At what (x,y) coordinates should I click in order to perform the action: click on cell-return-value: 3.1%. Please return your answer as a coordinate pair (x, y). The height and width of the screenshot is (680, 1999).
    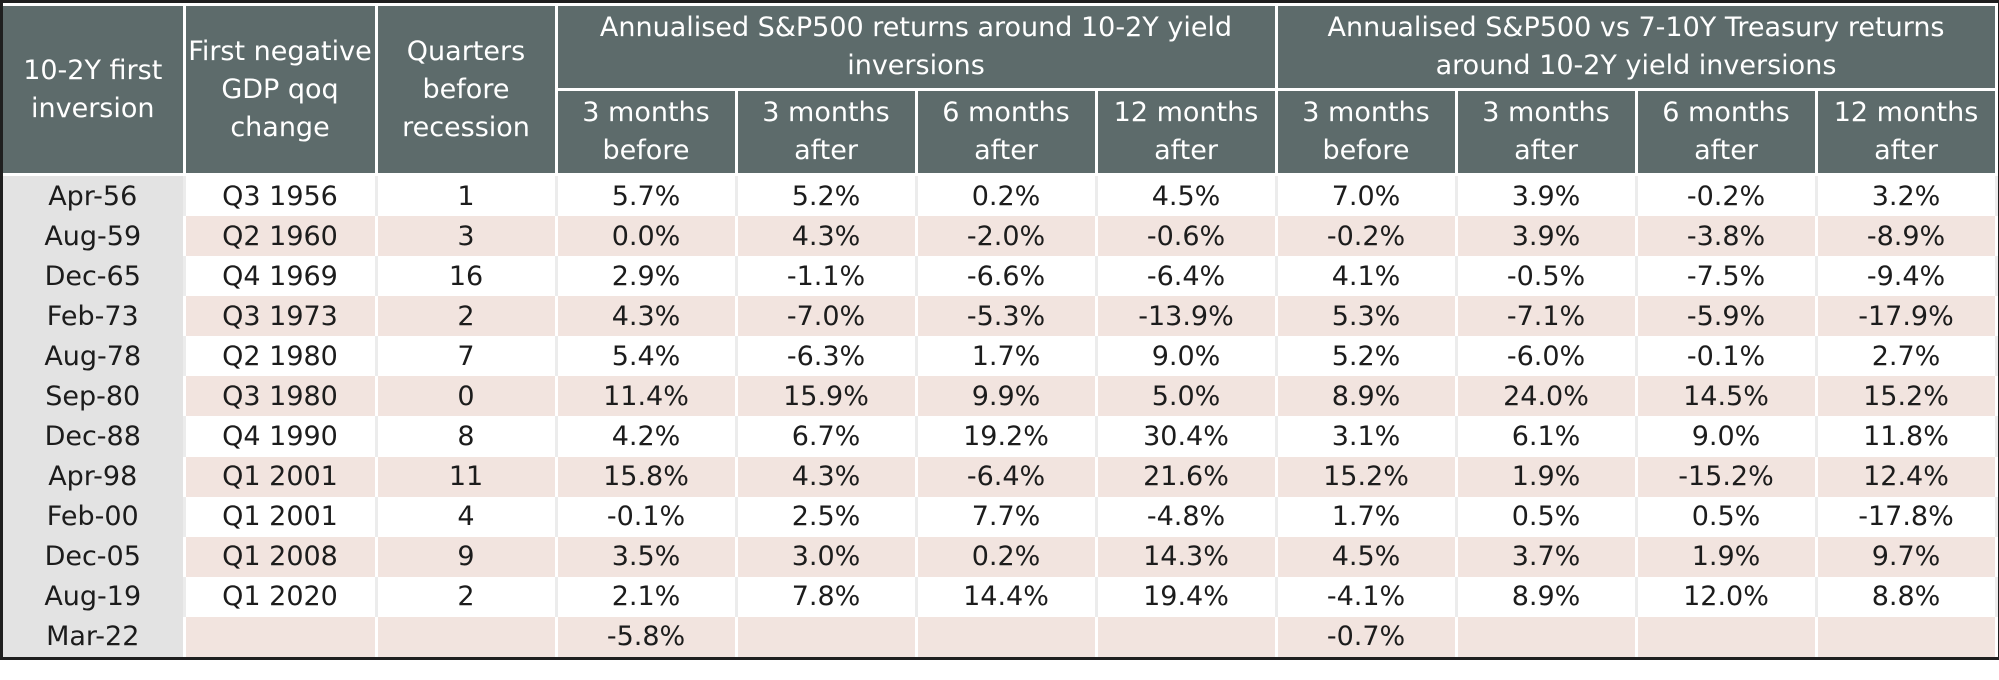
    Looking at the image, I should click on (1366, 436).